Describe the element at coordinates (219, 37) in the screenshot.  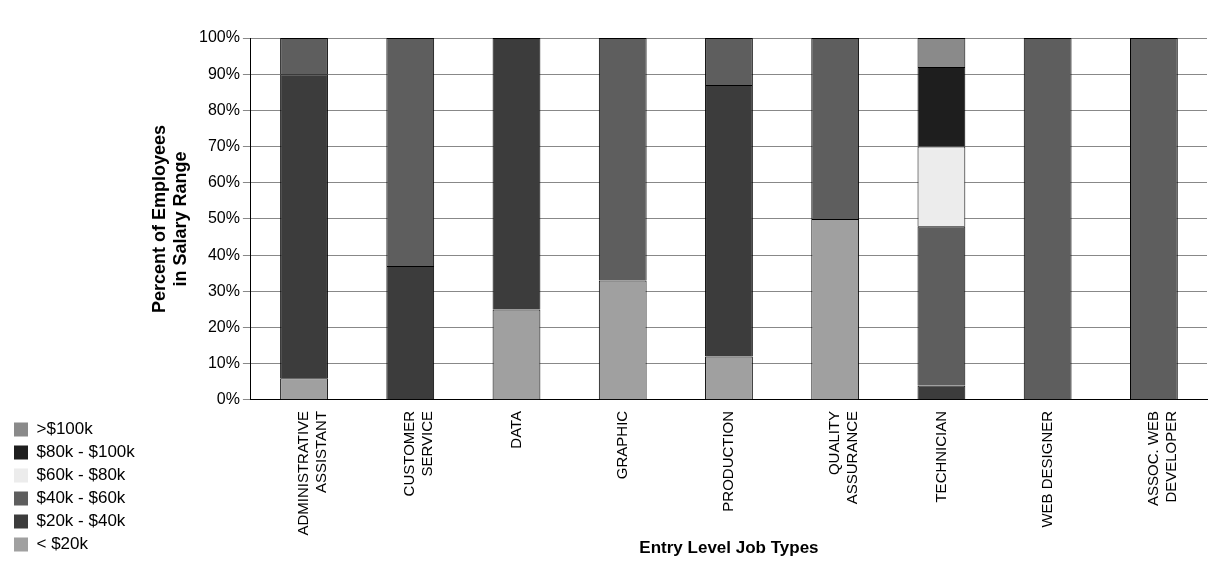
I see `y-tick-label: 100%` at that location.